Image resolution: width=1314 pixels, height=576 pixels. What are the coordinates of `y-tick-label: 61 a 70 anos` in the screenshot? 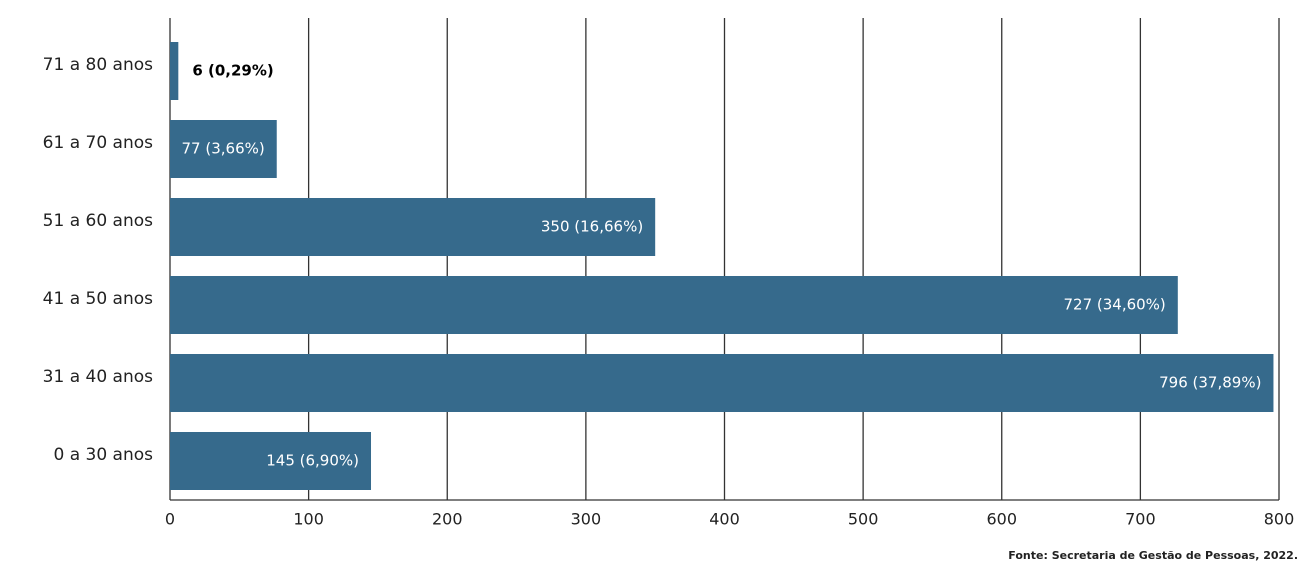 It's located at (98, 143).